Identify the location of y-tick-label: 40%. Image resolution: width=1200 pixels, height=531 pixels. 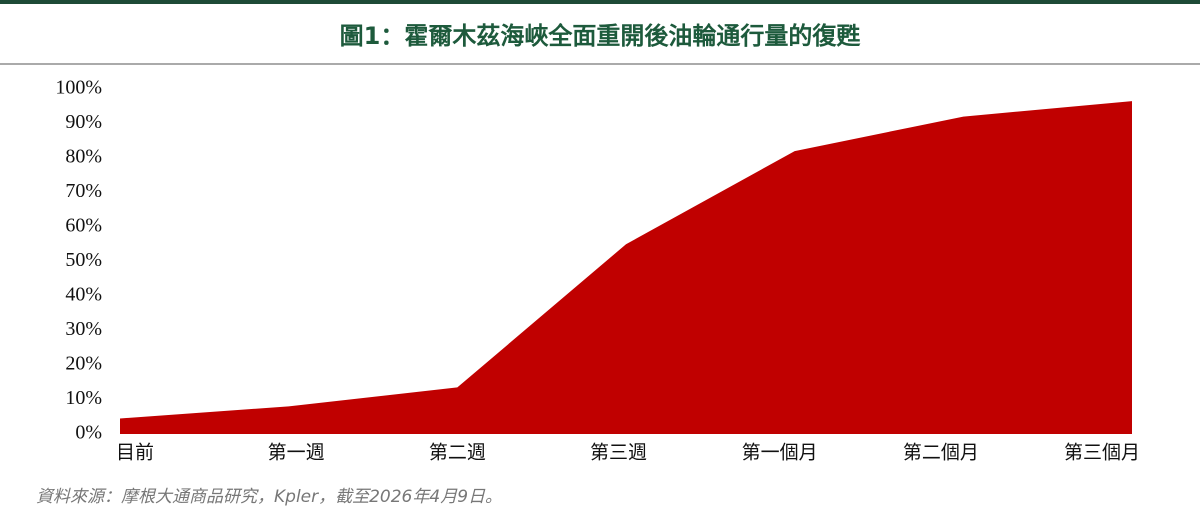
(83, 295).